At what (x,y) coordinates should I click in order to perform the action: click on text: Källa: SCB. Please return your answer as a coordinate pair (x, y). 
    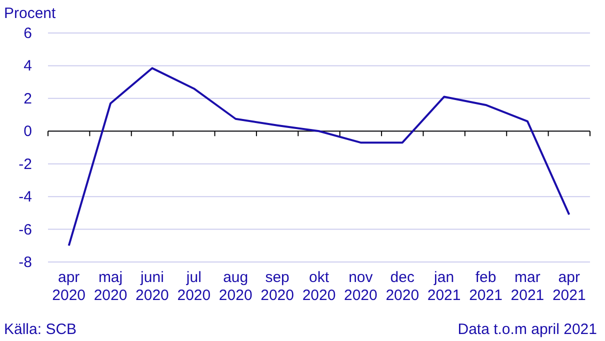
    Looking at the image, I should click on (40, 329).